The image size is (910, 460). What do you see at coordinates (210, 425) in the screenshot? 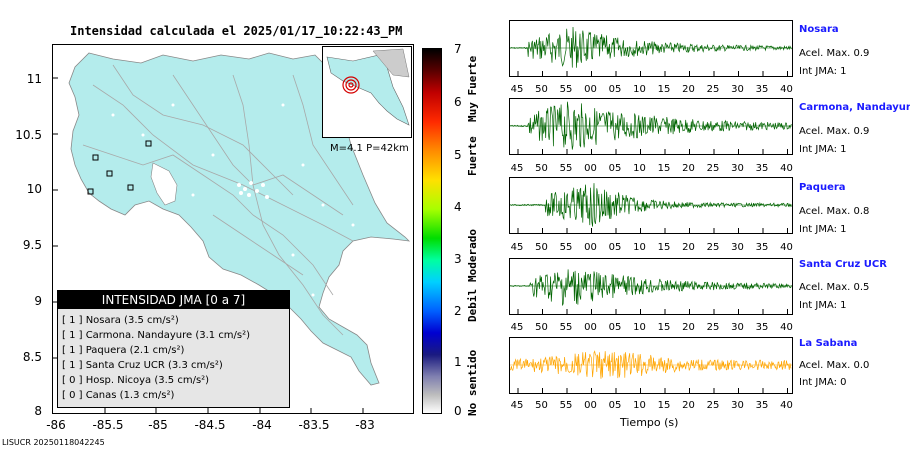
I see `x-tick: -84.5` at bounding box center [210, 425].